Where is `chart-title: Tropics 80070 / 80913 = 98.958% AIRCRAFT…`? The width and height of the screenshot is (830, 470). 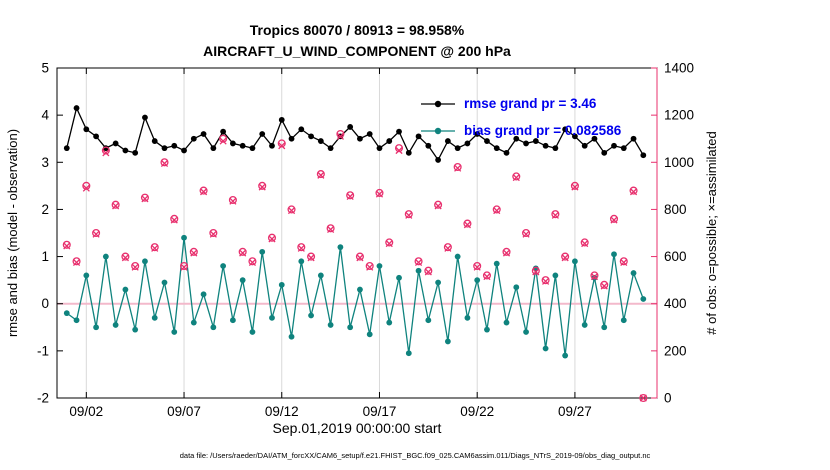
chart-title: Tropics 80070 / 80913 = 98.958% AIRCRAFT… is located at coordinates (357, 41).